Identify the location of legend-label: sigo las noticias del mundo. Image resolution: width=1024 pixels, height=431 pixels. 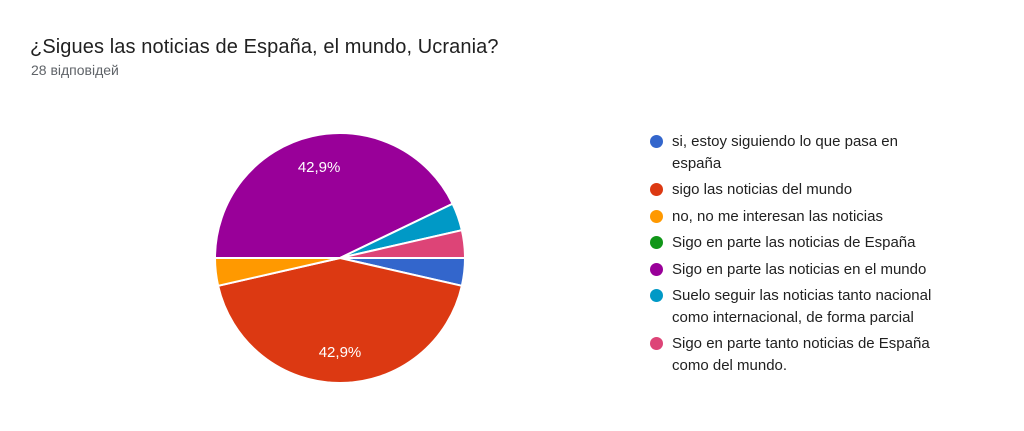
(762, 189).